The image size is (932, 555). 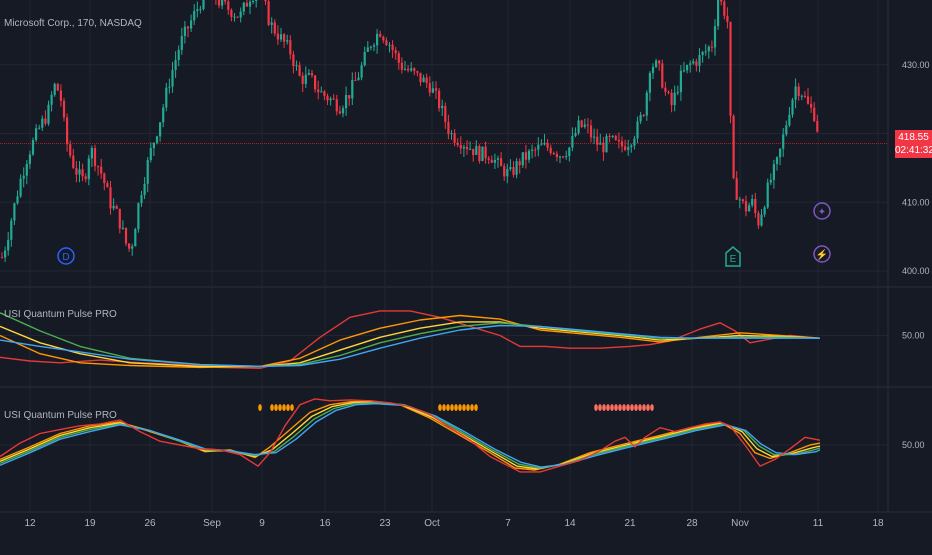 I want to click on time-axis-label: 16, so click(x=325, y=523).